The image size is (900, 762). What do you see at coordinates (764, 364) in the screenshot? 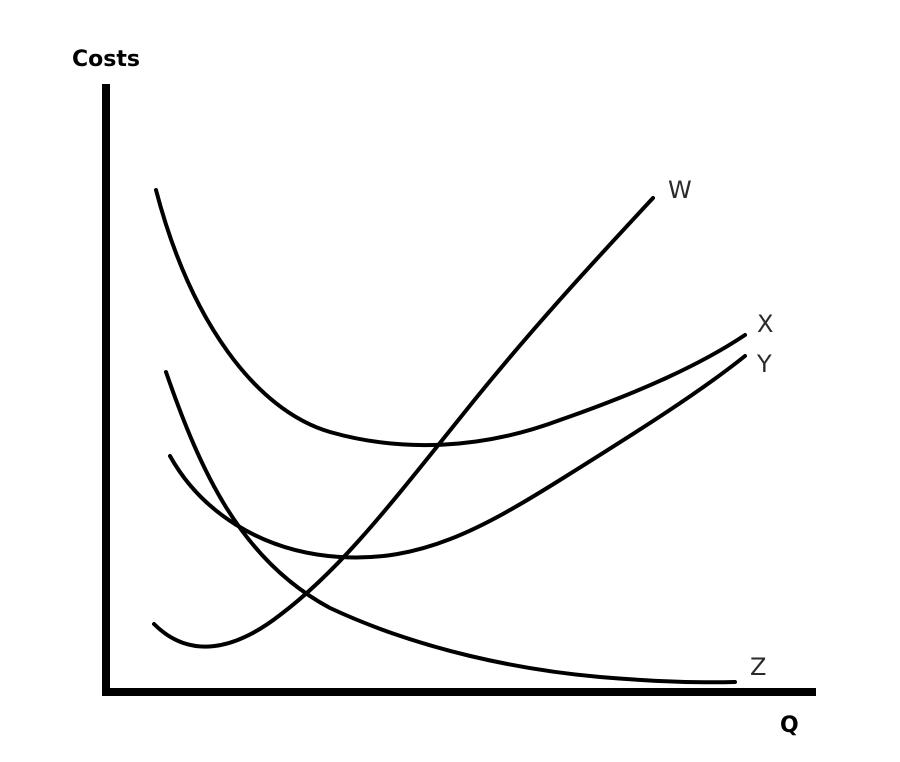
I see `curve-y-label: Y` at bounding box center [764, 364].